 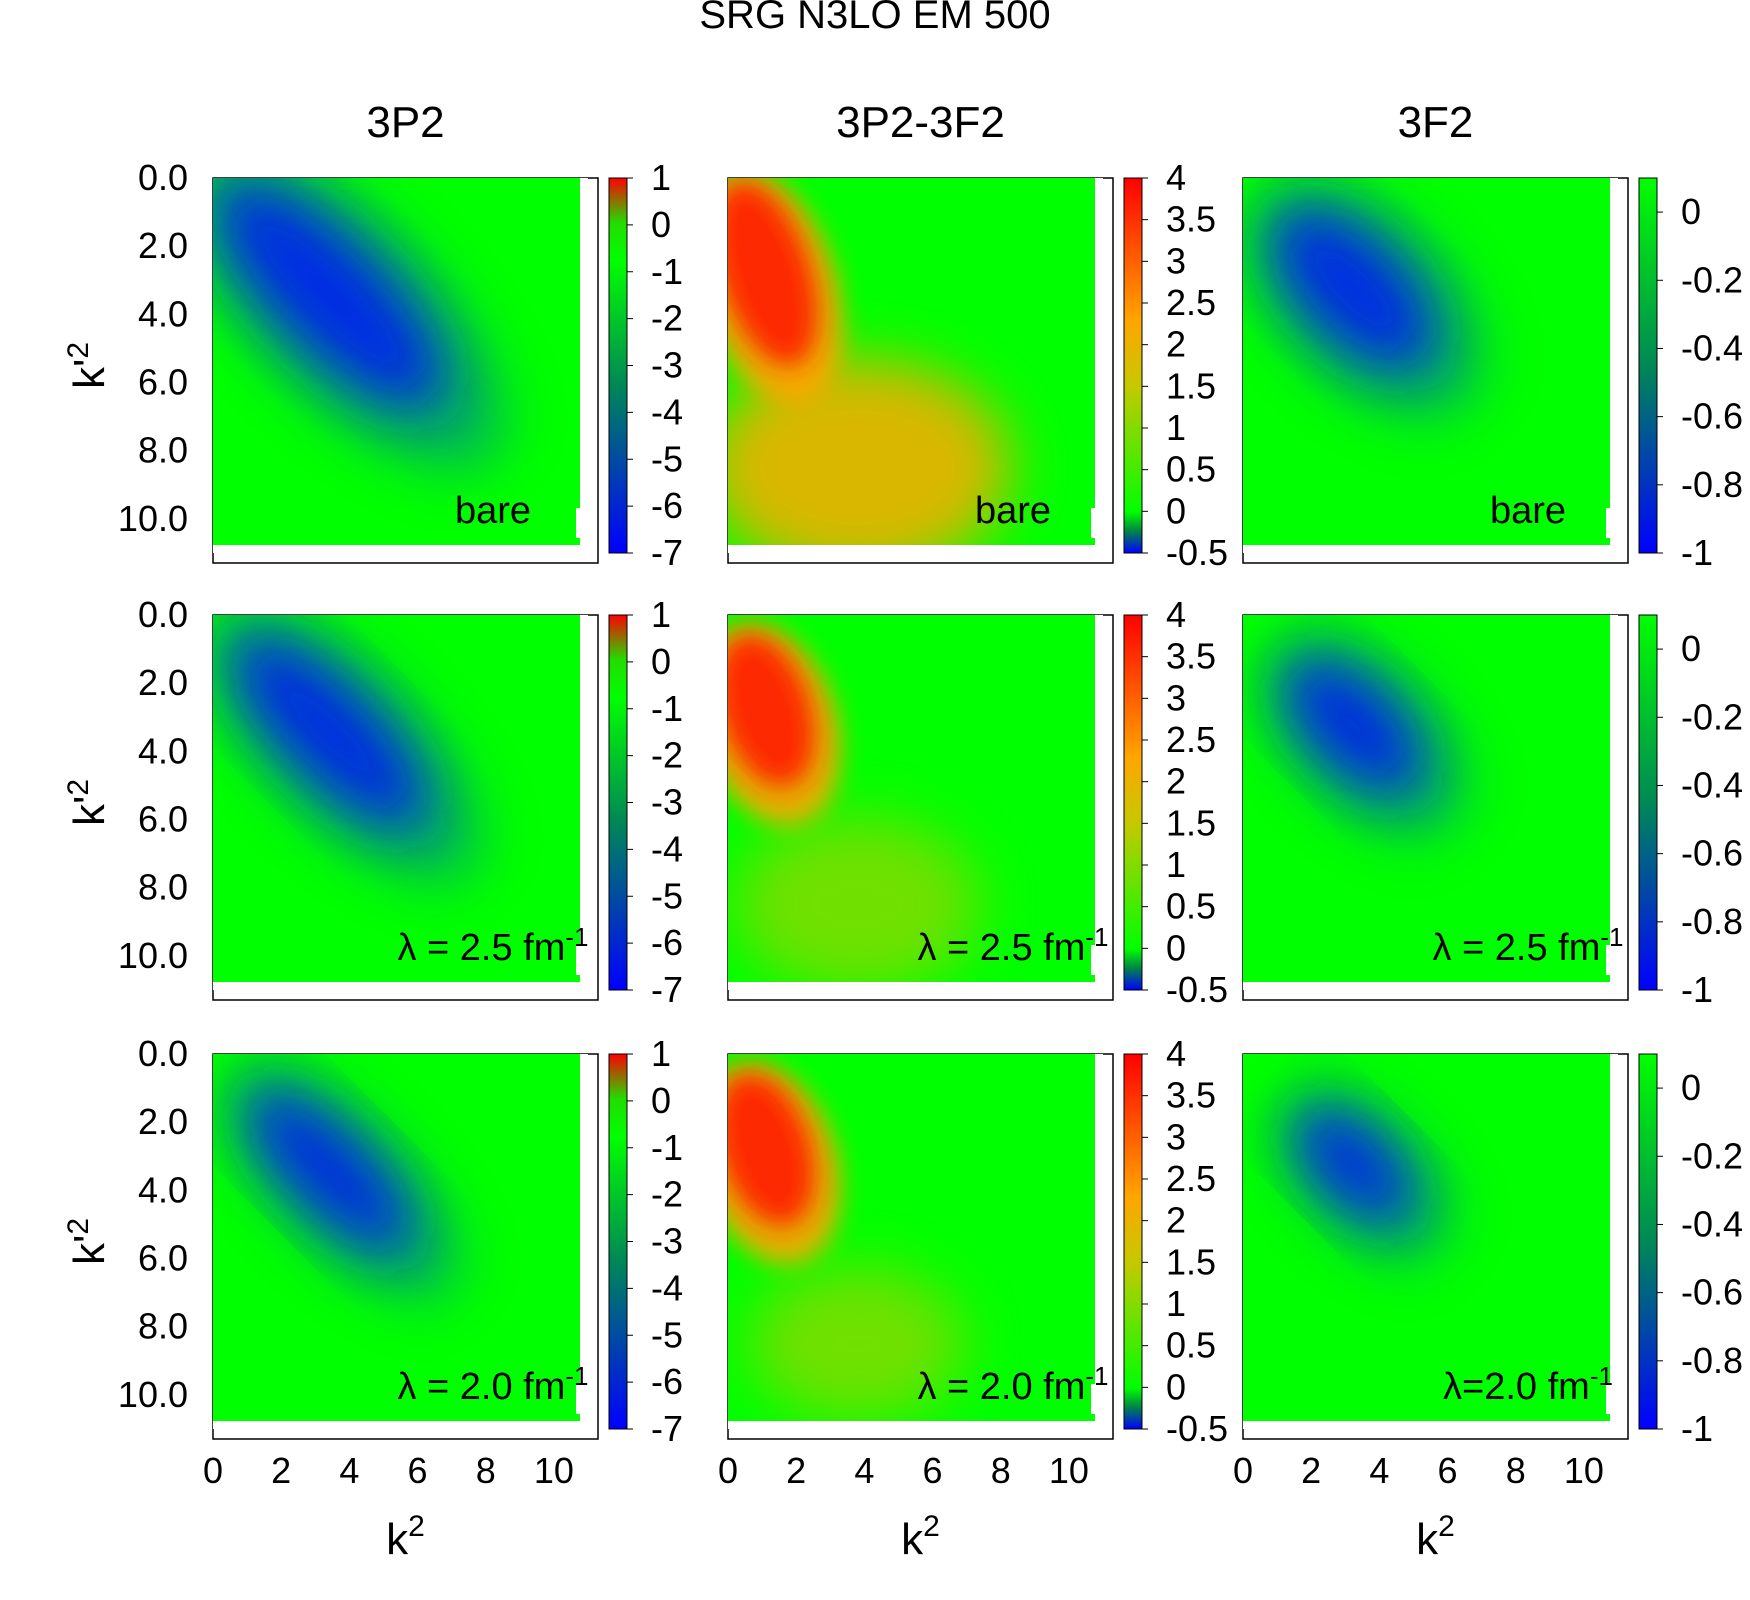 I want to click on x-tick-label: 2, so click(x=1311, y=1470).